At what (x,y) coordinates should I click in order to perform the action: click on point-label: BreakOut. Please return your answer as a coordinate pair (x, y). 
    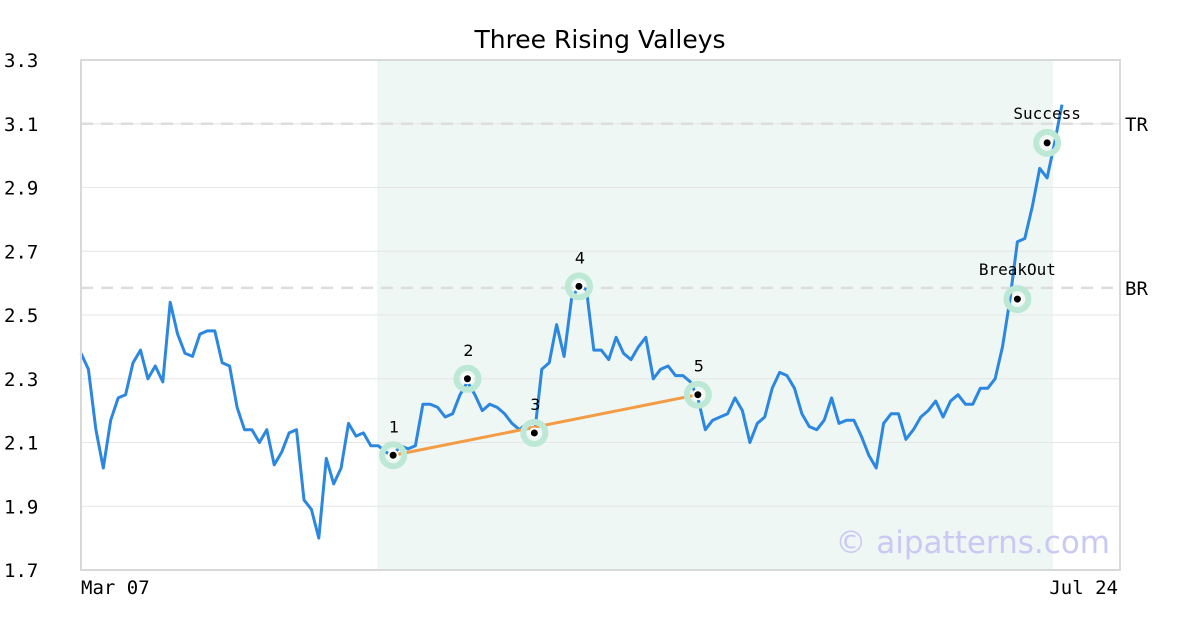
    Looking at the image, I should click on (1017, 269).